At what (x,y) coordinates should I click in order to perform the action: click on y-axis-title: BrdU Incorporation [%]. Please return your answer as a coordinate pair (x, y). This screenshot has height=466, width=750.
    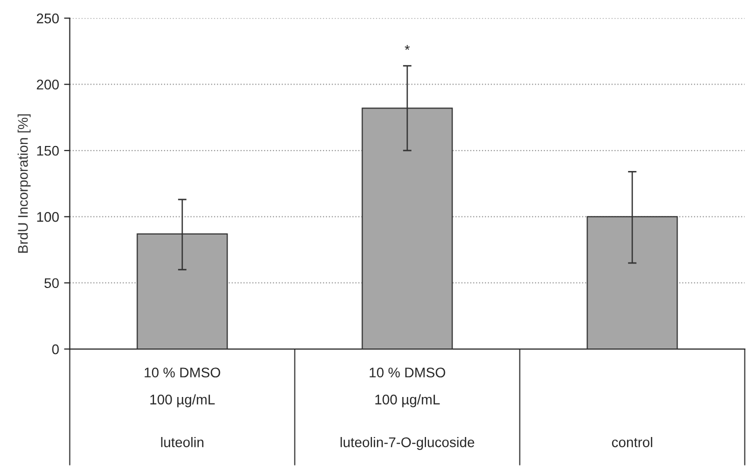
    Looking at the image, I should click on (24, 183).